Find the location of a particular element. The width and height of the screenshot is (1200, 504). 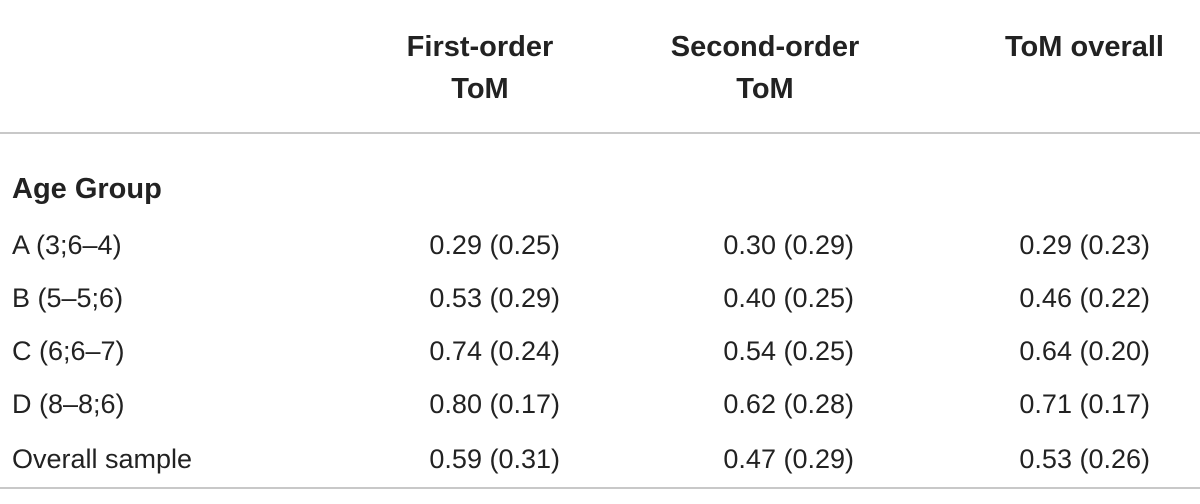

row-label: B (5–5;6) is located at coordinates (68, 298).